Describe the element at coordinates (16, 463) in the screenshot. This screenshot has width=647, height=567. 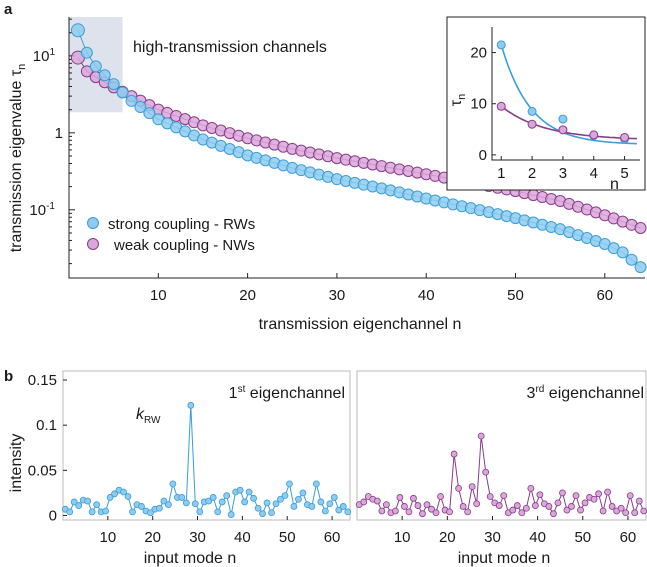
I see `panel-b-ylabel: intensity` at that location.